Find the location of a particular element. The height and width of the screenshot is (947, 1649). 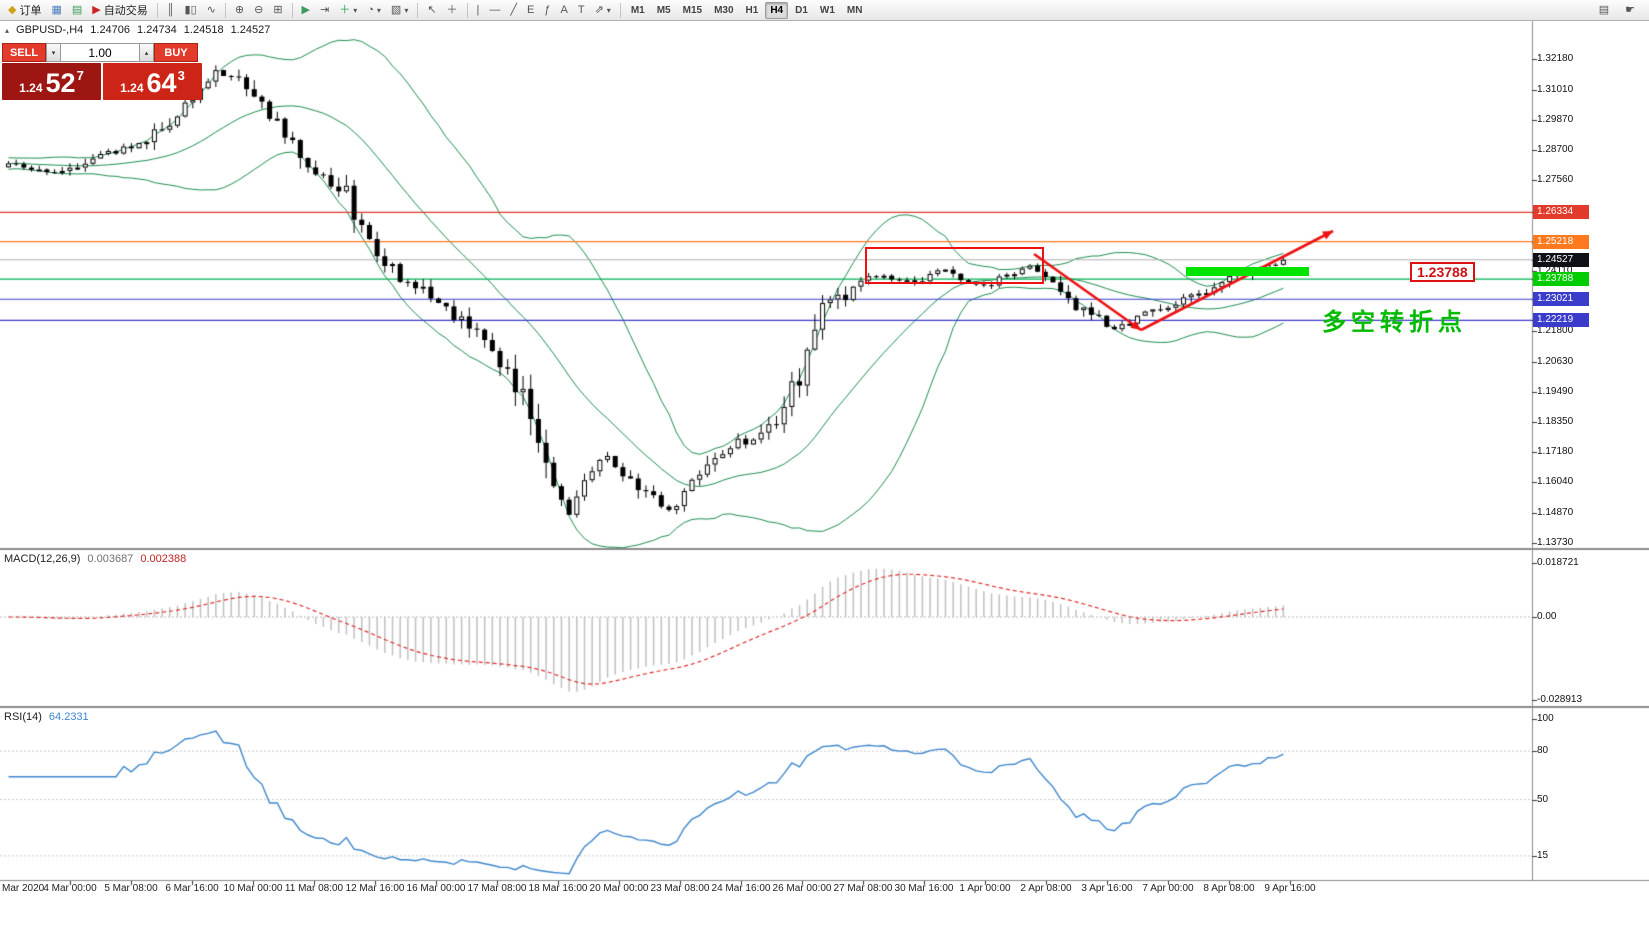

text-button: A is located at coordinates (564, 10).